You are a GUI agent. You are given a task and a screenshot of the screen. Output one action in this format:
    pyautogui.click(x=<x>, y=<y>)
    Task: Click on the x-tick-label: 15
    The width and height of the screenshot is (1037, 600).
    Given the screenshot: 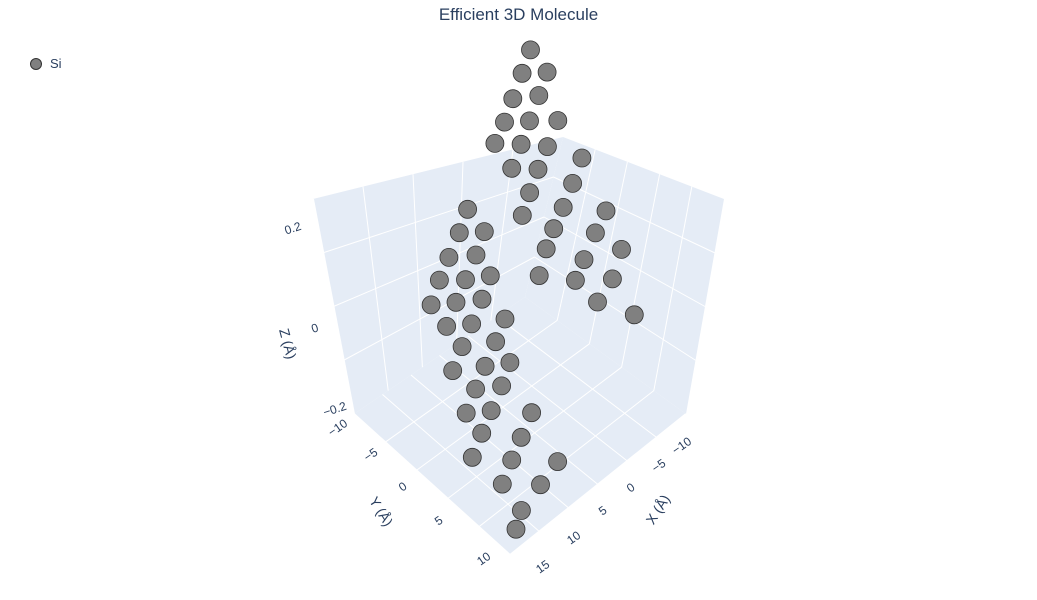 What is the action you would take?
    pyautogui.click(x=542, y=566)
    